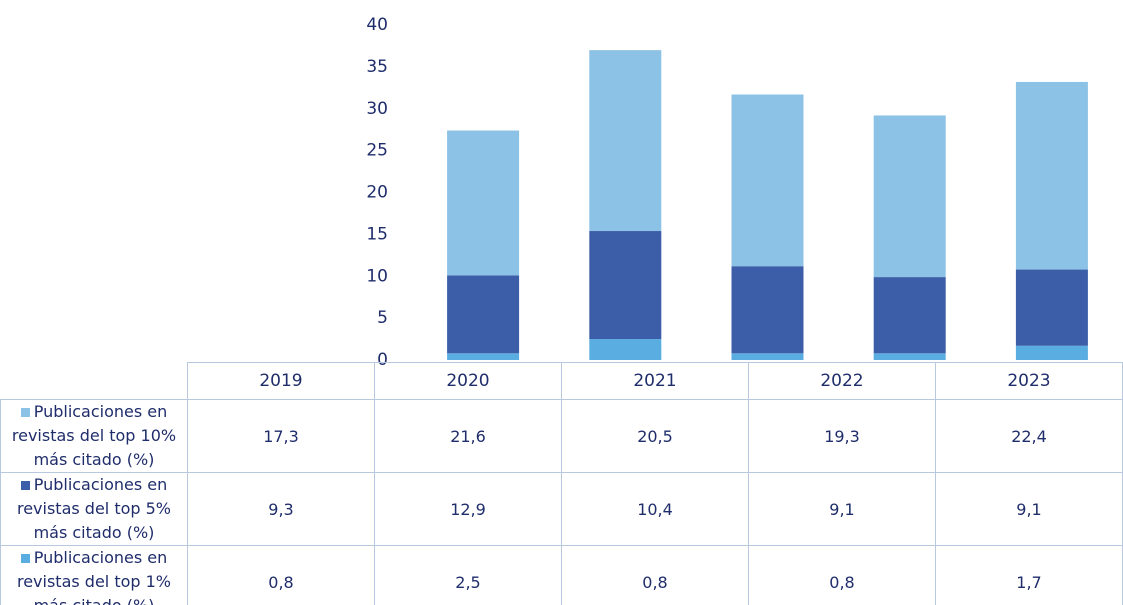  I want to click on category-label: 2022, so click(842, 381).